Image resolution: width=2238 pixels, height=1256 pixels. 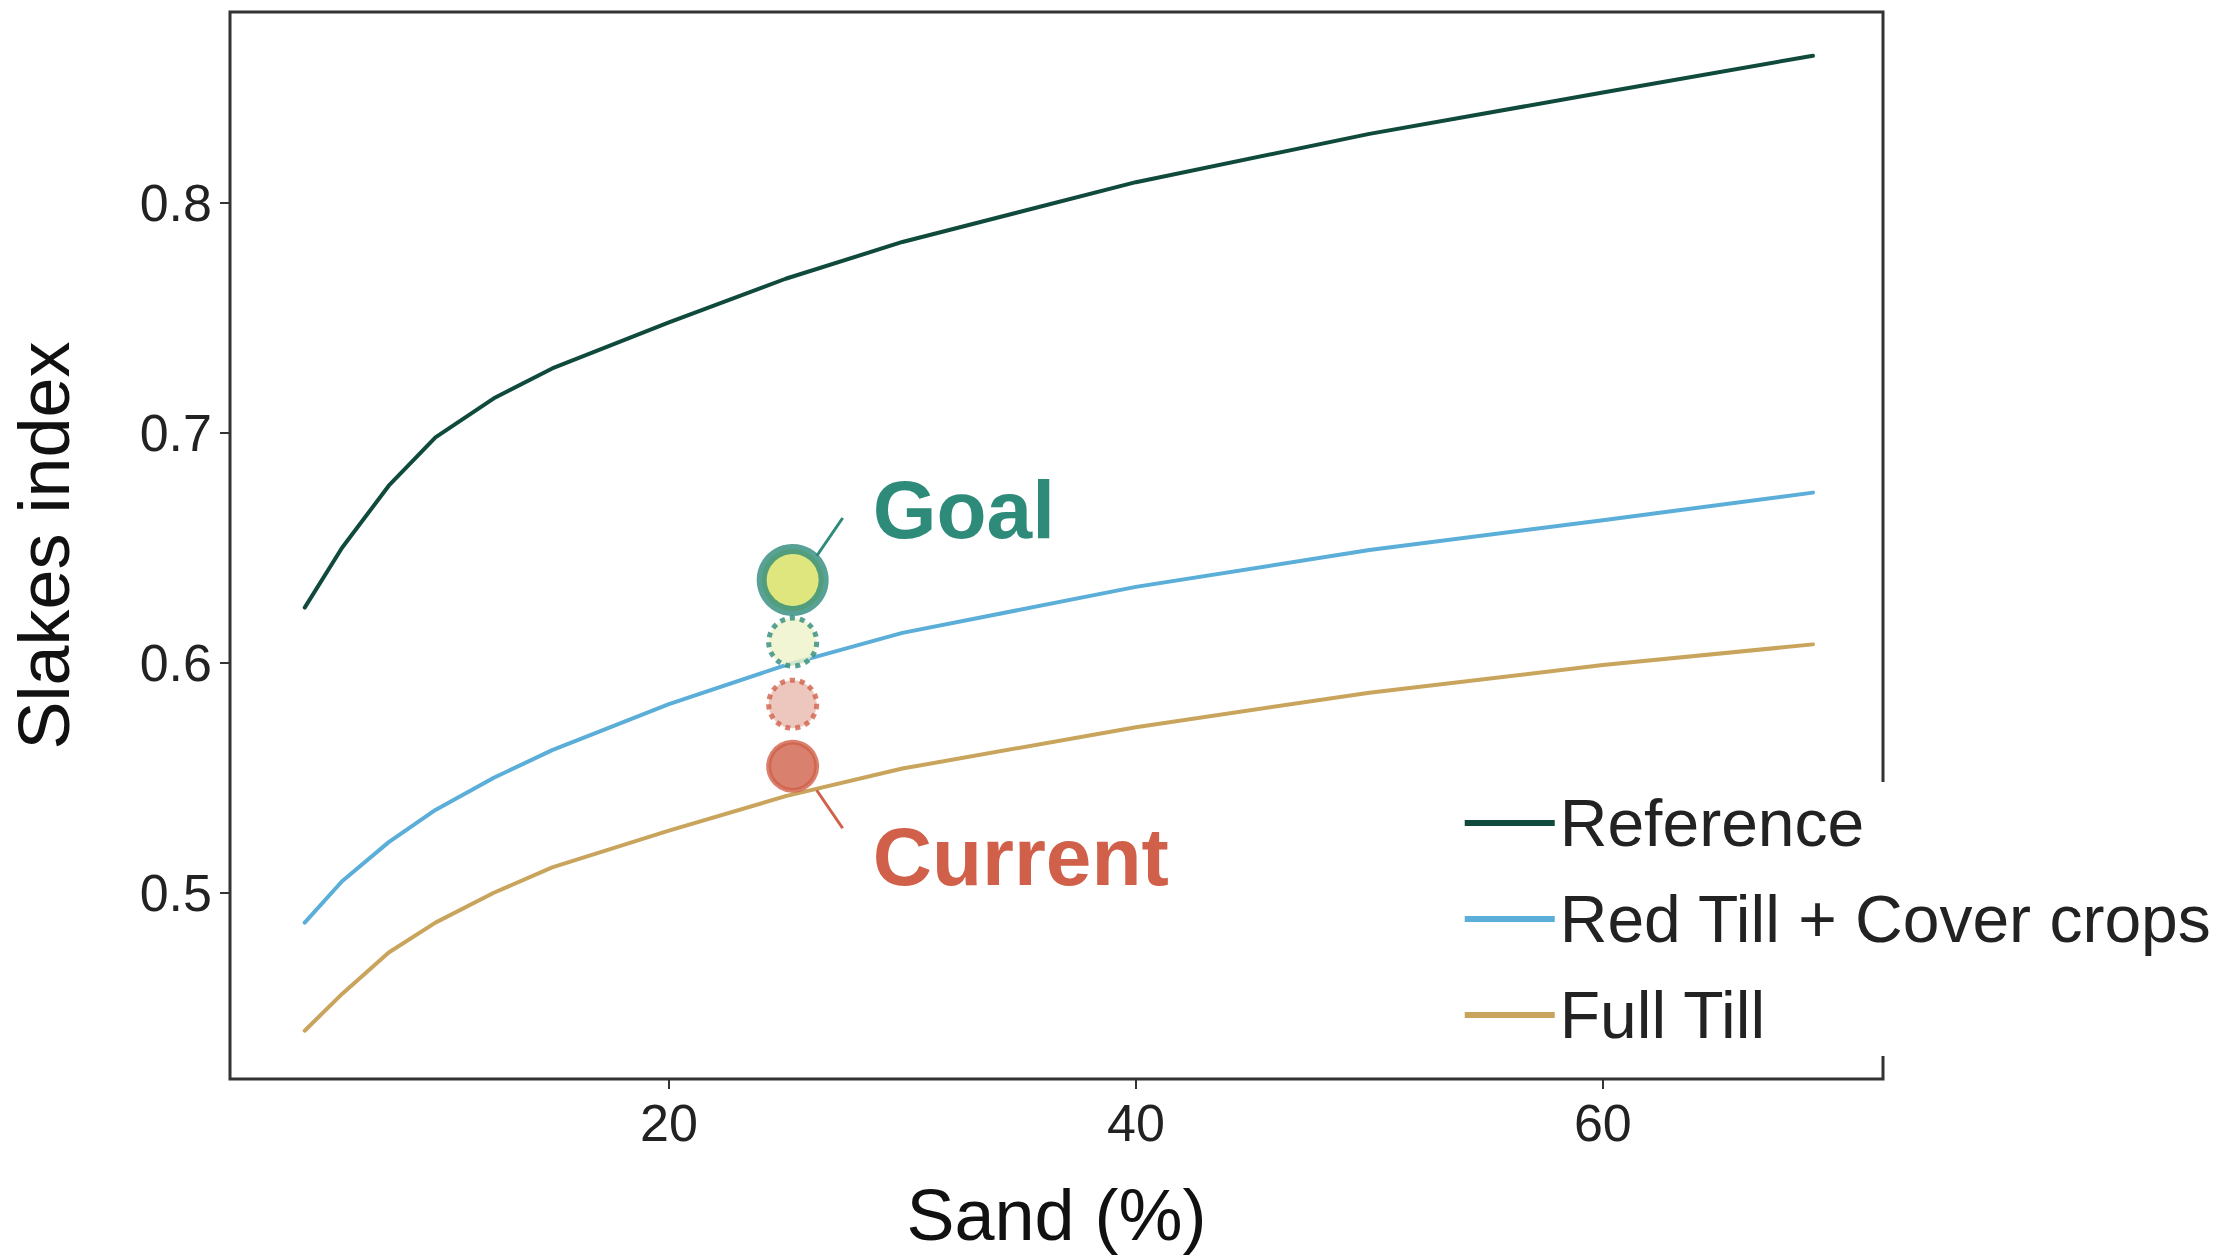 I want to click on y-tick-label: 0.8, so click(x=175, y=202).